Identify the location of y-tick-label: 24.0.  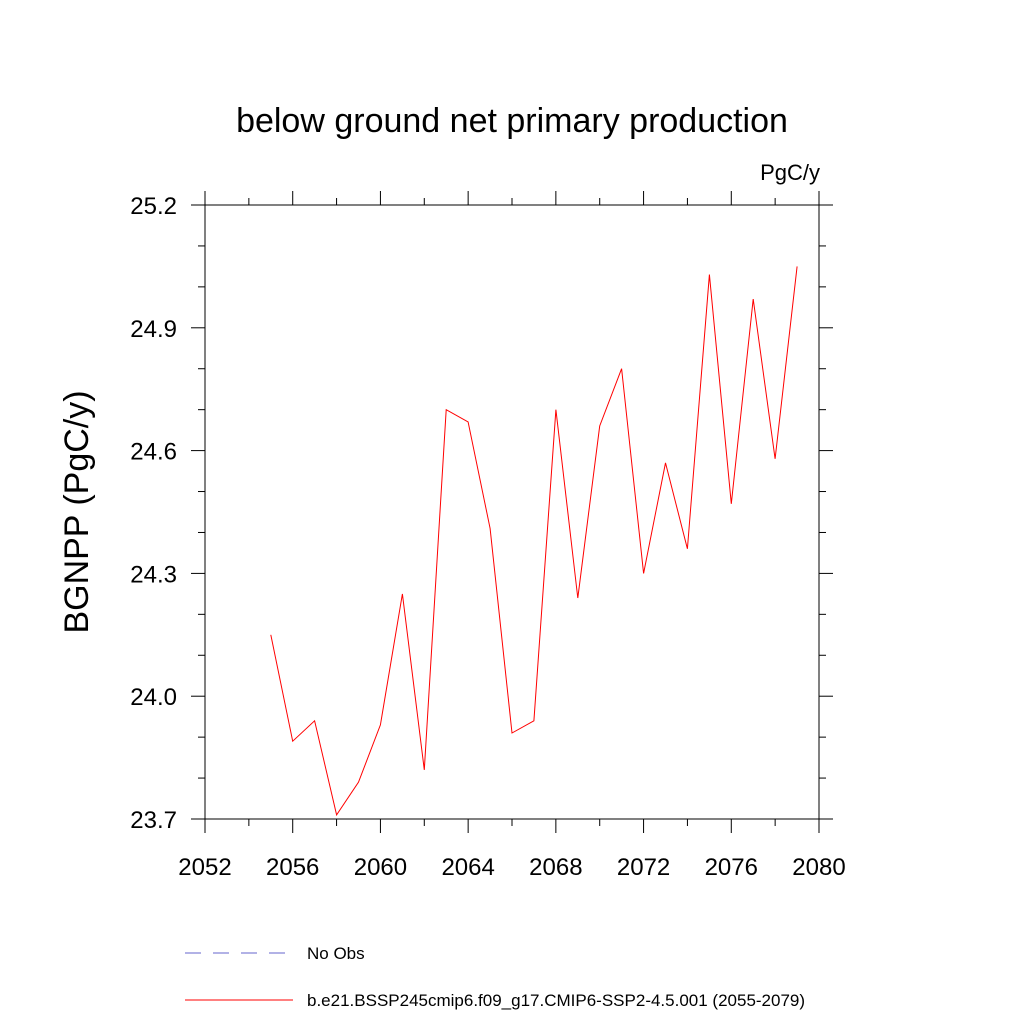
(153, 697).